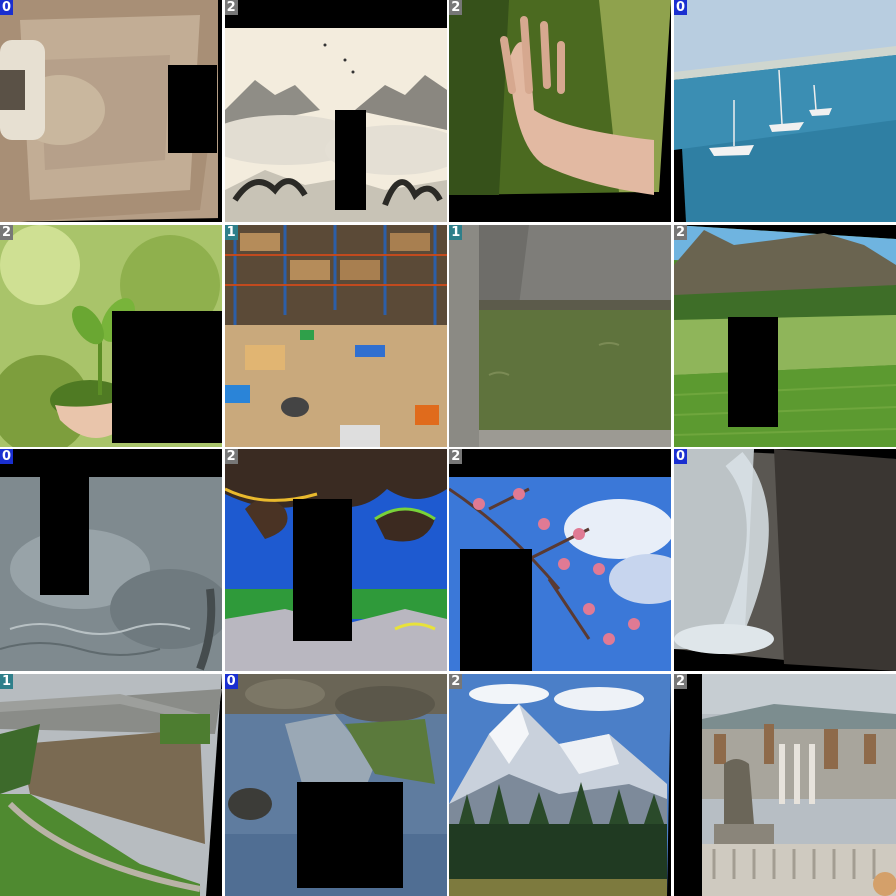 This screenshot has width=896, height=896. I want to click on vineyard-hills-image, so click(784, 335).